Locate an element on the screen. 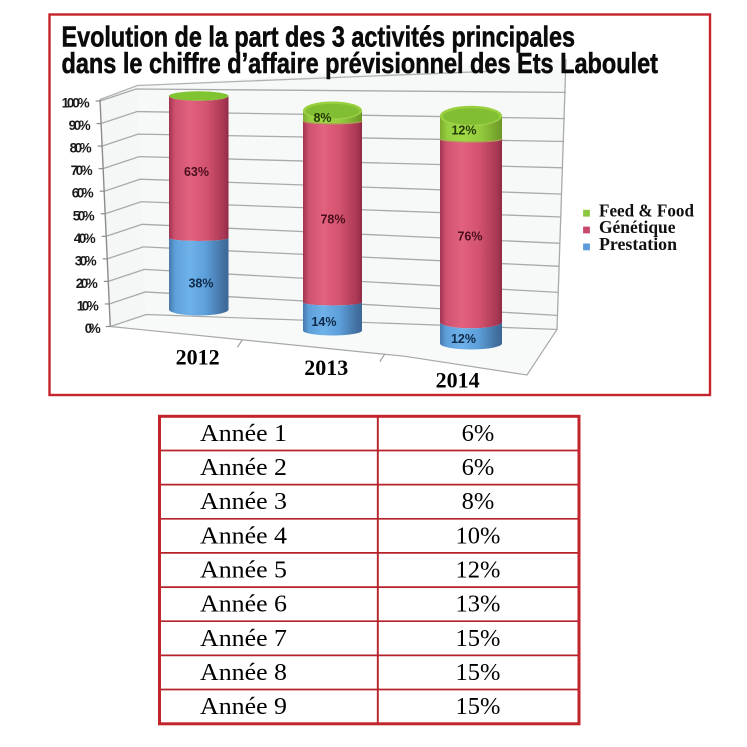  svg-text: 80% is located at coordinates (81, 148).